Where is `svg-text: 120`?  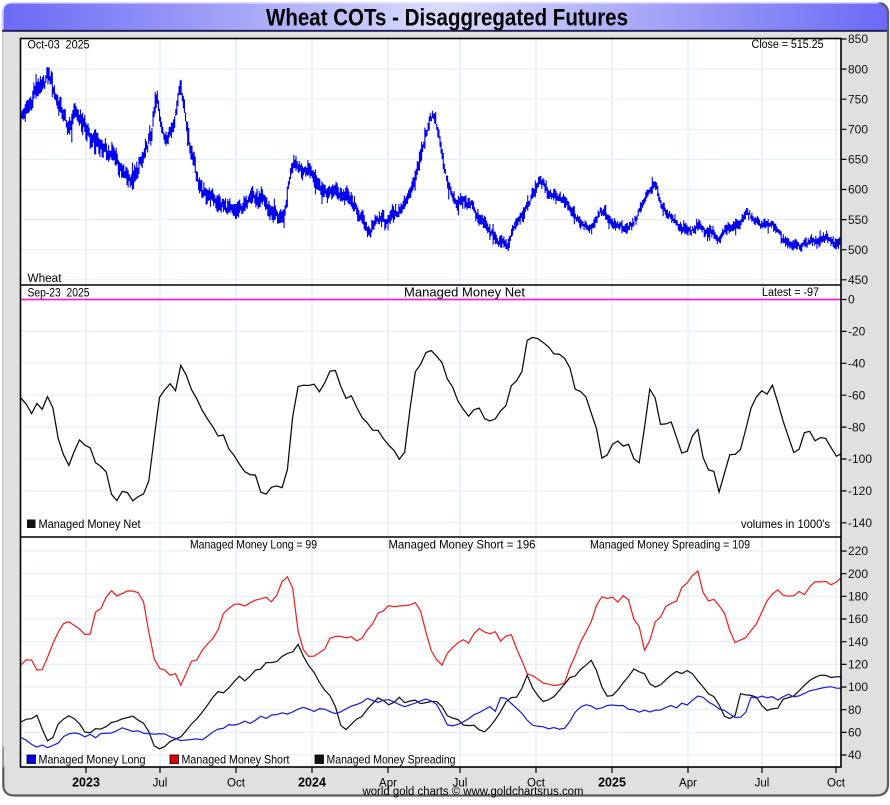
svg-text: 120 is located at coordinates (858, 665).